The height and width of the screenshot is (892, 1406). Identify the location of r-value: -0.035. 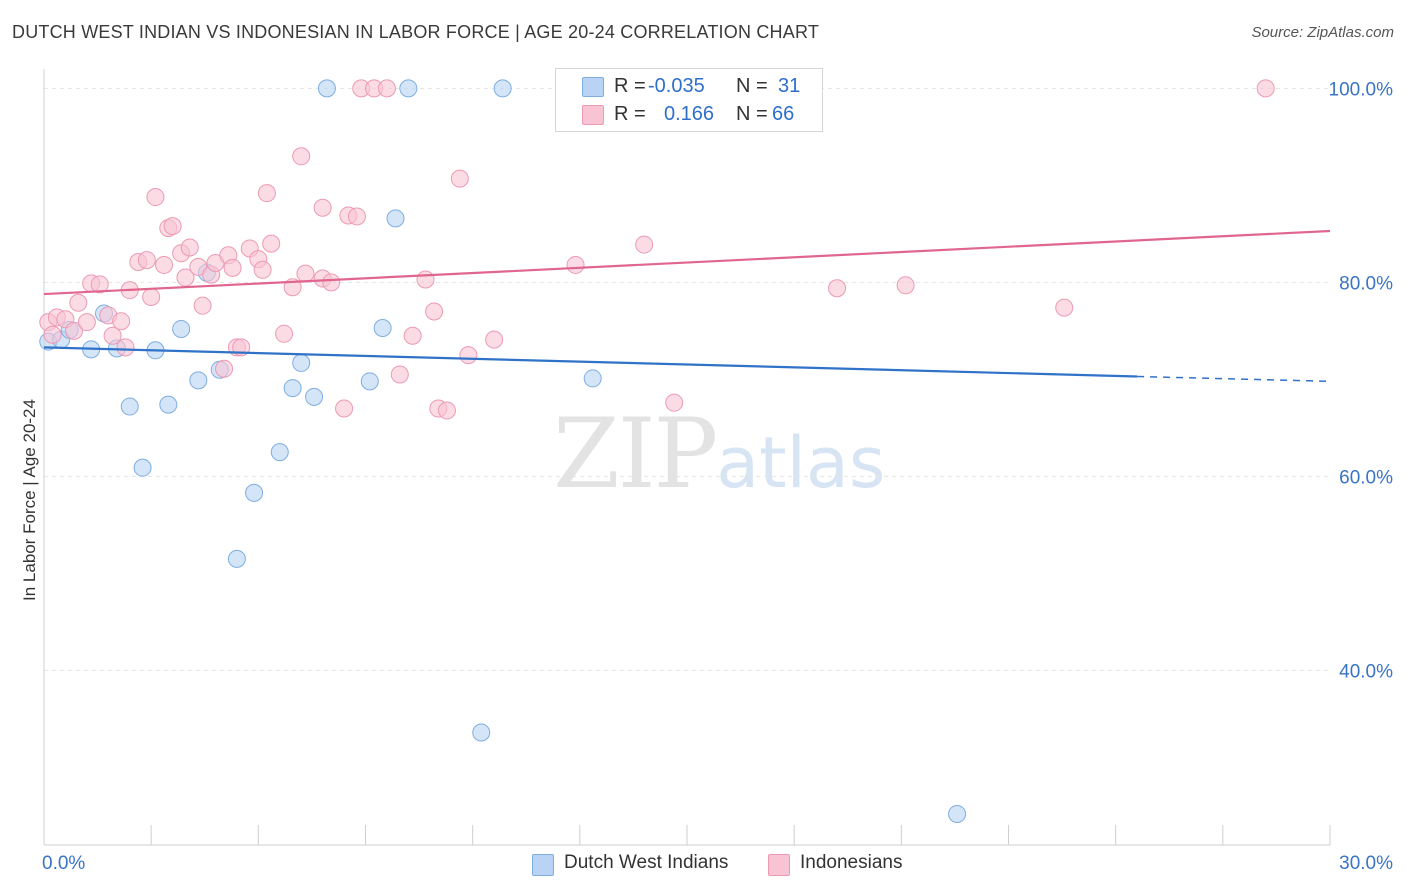
(676, 86).